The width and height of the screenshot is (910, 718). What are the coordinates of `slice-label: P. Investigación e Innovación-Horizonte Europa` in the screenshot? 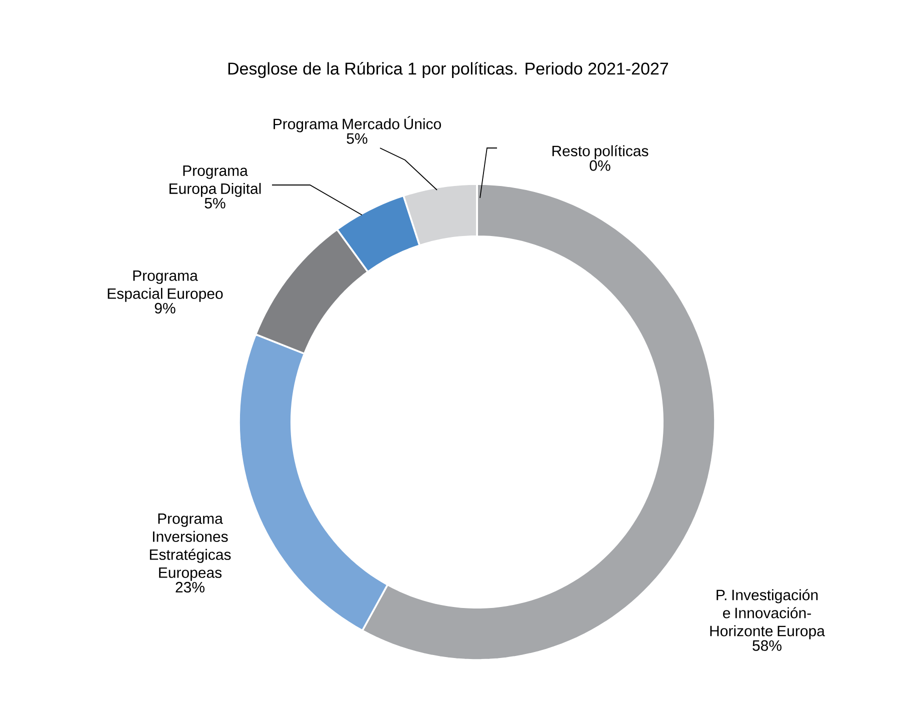 It's located at (767, 614).